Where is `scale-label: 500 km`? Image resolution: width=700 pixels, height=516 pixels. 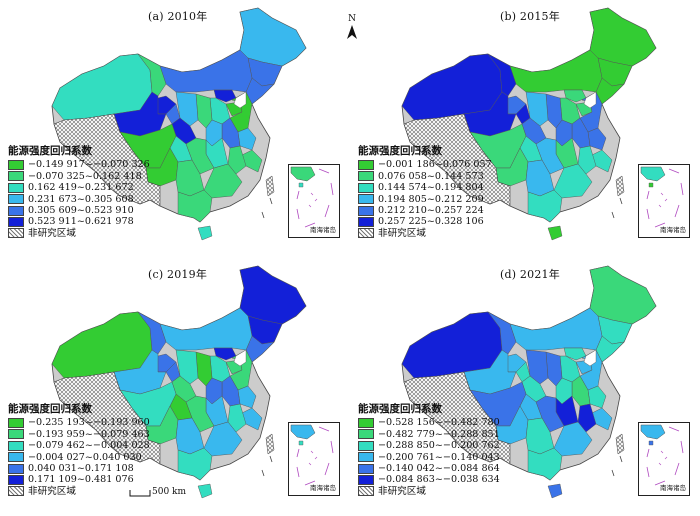
scale-label: 500 km is located at coordinates (169, 492).